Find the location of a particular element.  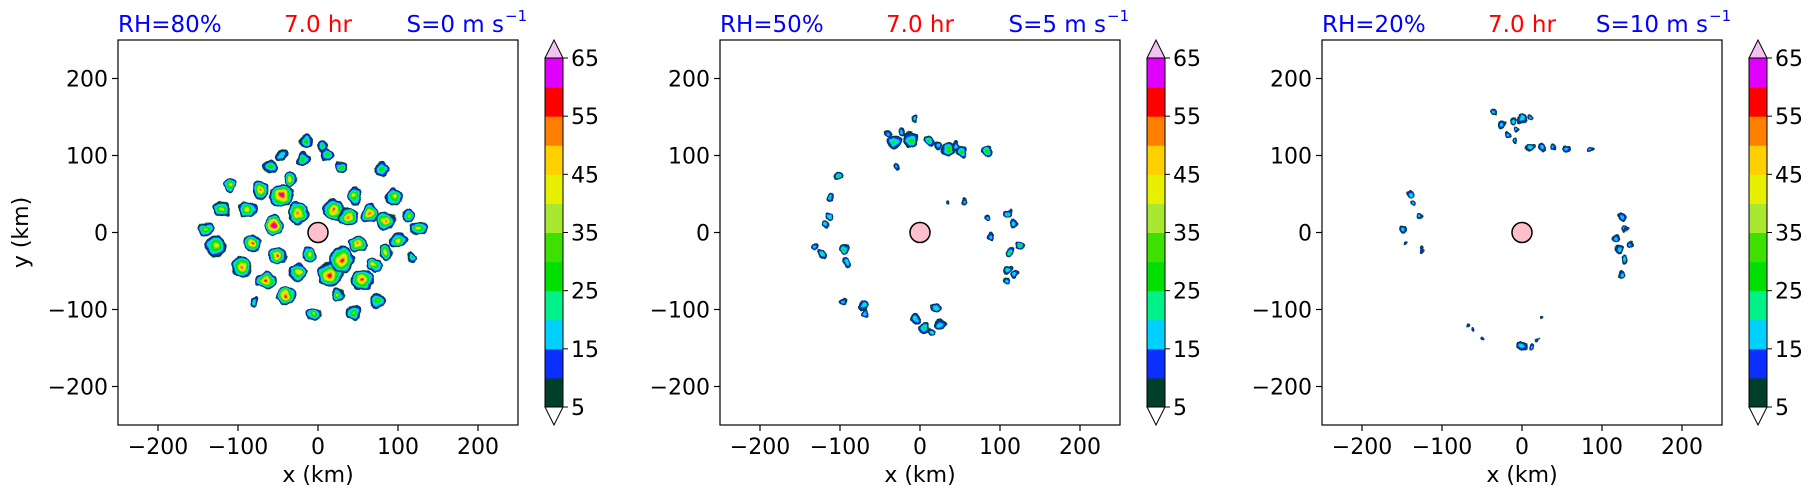

y-tick-label: 200 is located at coordinates (87, 80).